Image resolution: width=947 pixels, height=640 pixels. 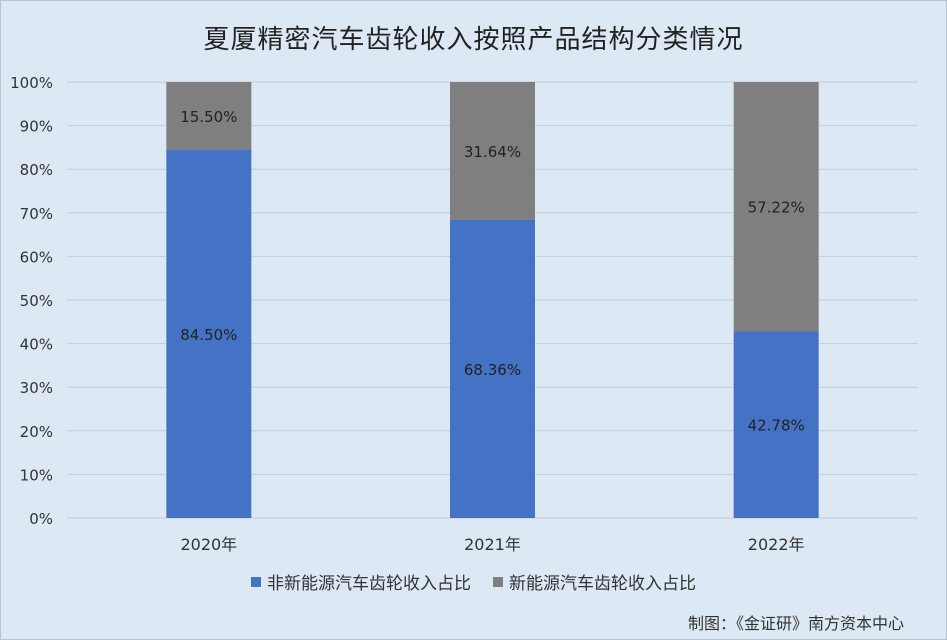 What do you see at coordinates (36, 388) in the screenshot?
I see `y-tick-label: 30%` at bounding box center [36, 388].